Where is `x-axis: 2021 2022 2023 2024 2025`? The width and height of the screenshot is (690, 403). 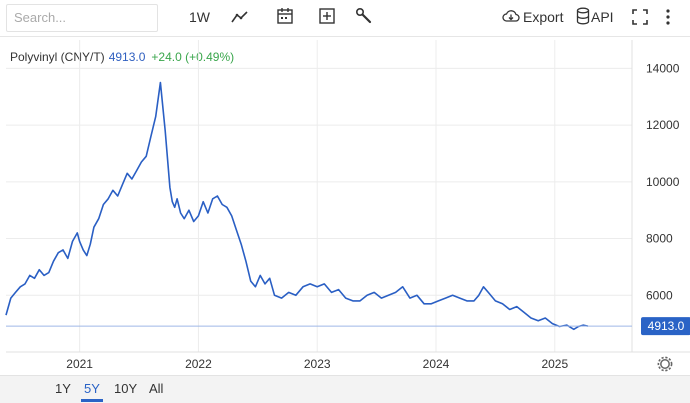
x-axis: 2021 2022 2023 2024 2025 is located at coordinates (317, 364).